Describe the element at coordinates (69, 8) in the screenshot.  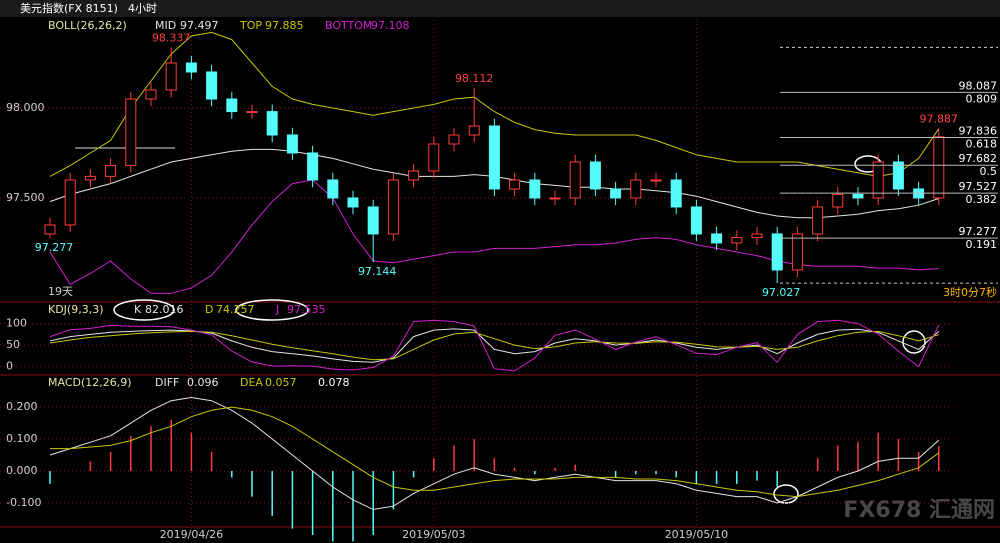
I see `instrument-title: 美元指数(FX 8151)` at that location.